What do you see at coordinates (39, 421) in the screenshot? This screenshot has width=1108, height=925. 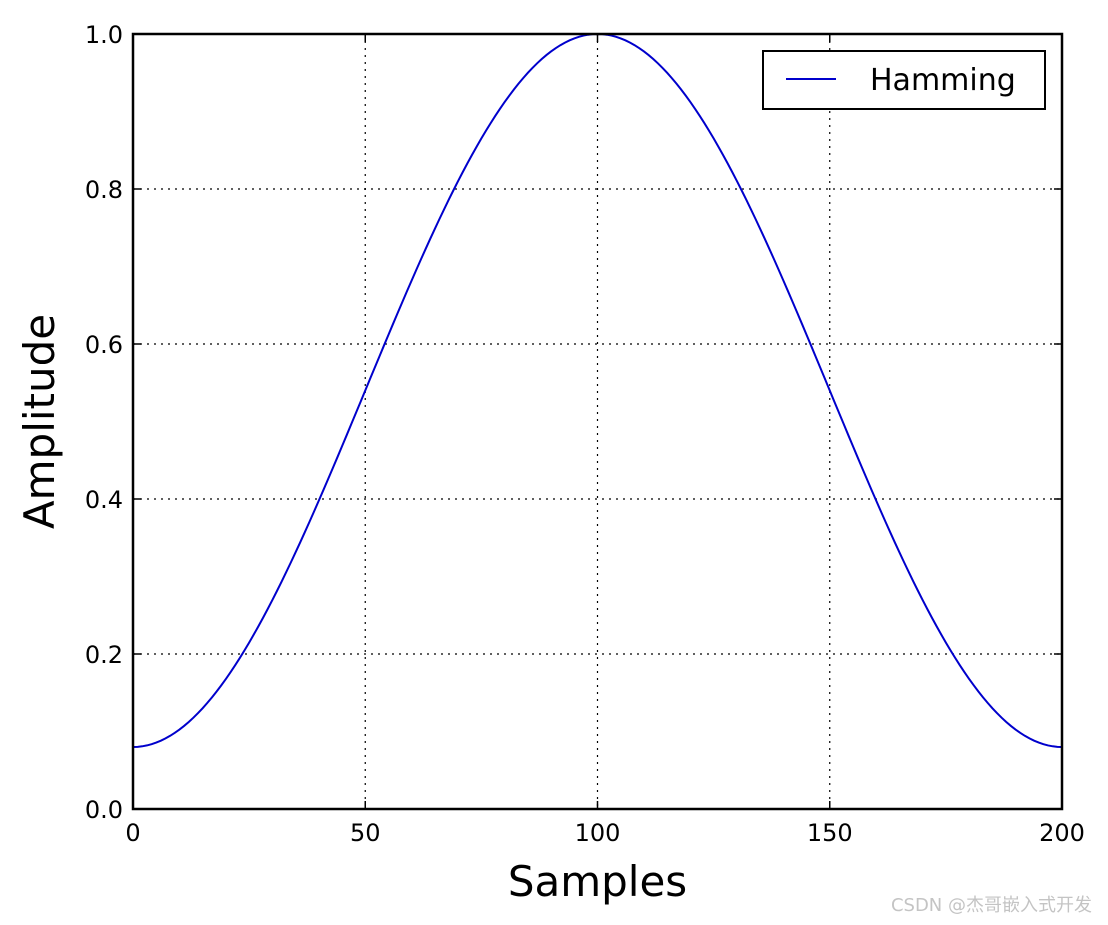 I see `y-axis-label: Amplitude` at bounding box center [39, 421].